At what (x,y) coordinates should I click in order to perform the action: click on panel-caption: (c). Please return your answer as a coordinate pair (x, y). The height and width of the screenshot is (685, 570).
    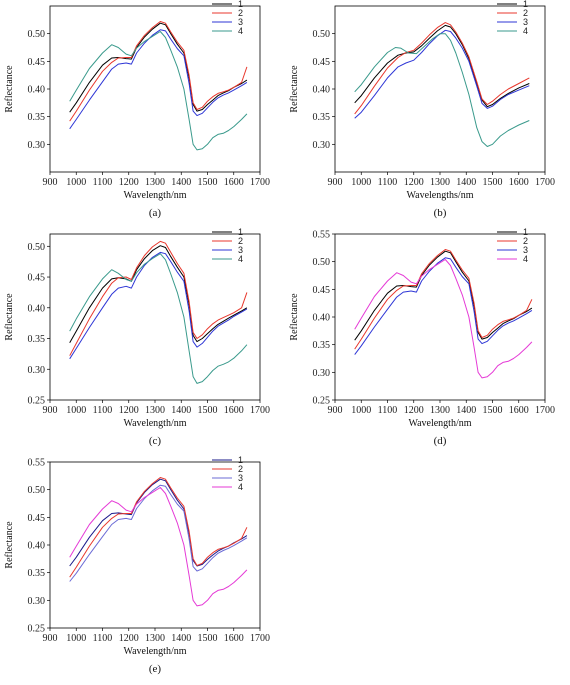
    Looking at the image, I should click on (155, 441).